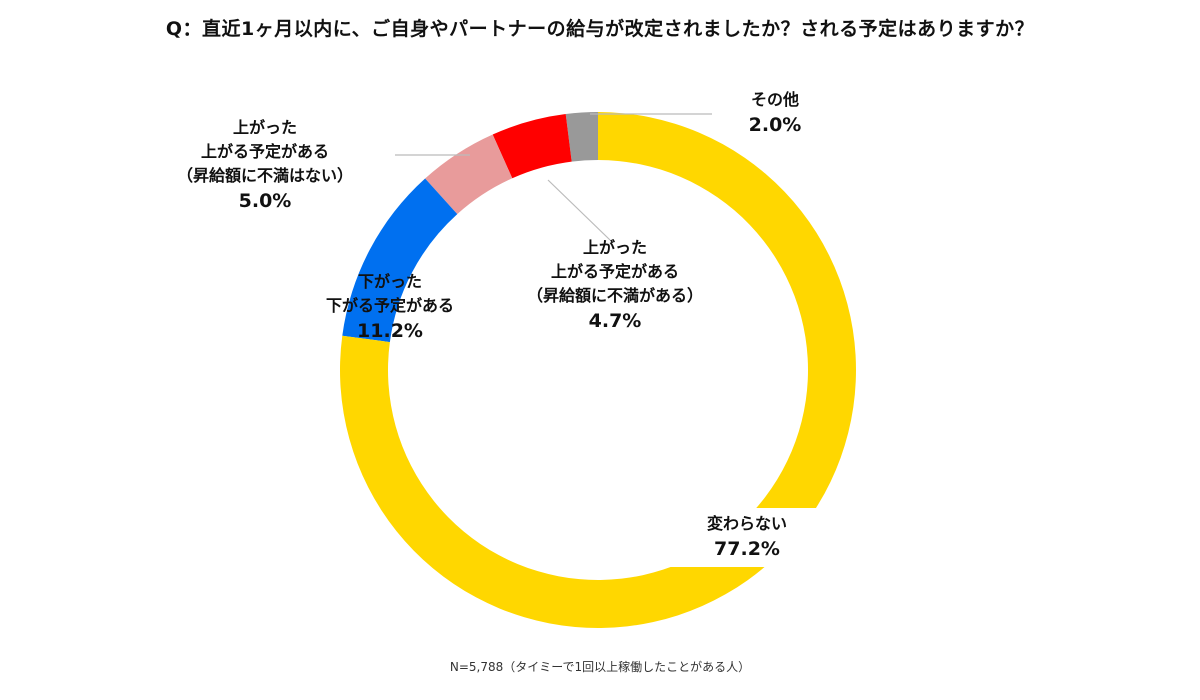 The height and width of the screenshot is (700, 1200). I want to click on label-up-unhappy: 上がった 上がる予定がある （昇給額に不満がある） 4.7%, so click(615, 285).